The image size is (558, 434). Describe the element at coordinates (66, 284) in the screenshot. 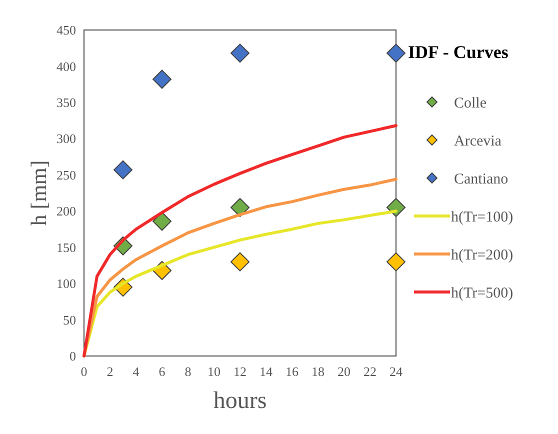

I see `y-tick-label: 100` at that location.